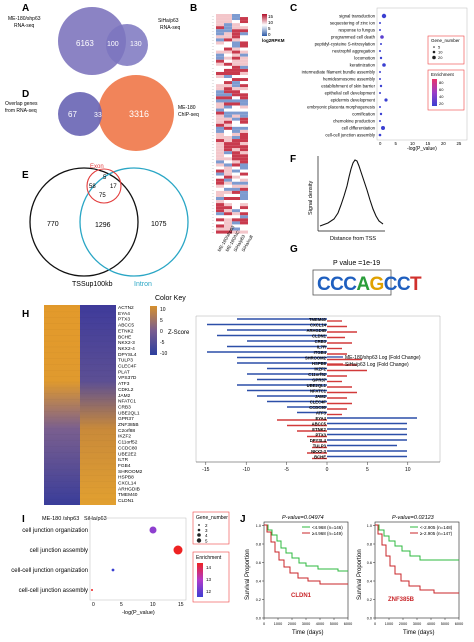 This screenshot has height=642, width=474. Describe the element at coordinates (128, 425) in the screenshot. I see `heatmap-h-gene-label: ZNF385B` at that location.